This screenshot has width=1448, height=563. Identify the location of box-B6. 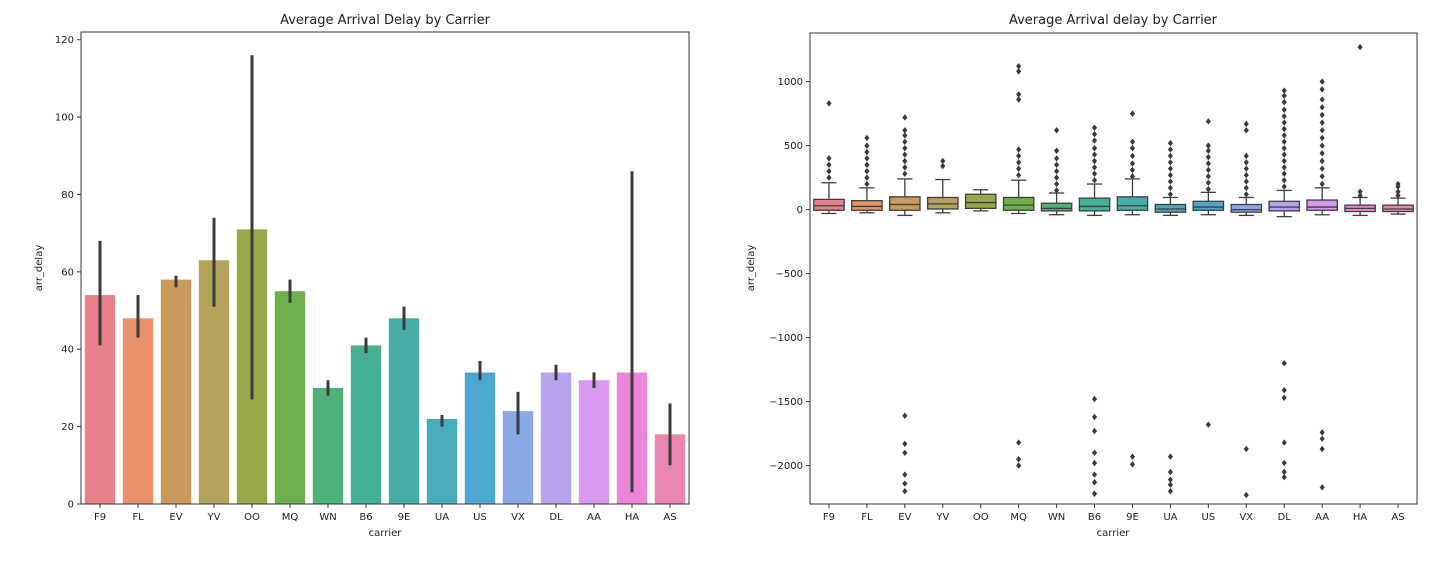
(1094, 200).